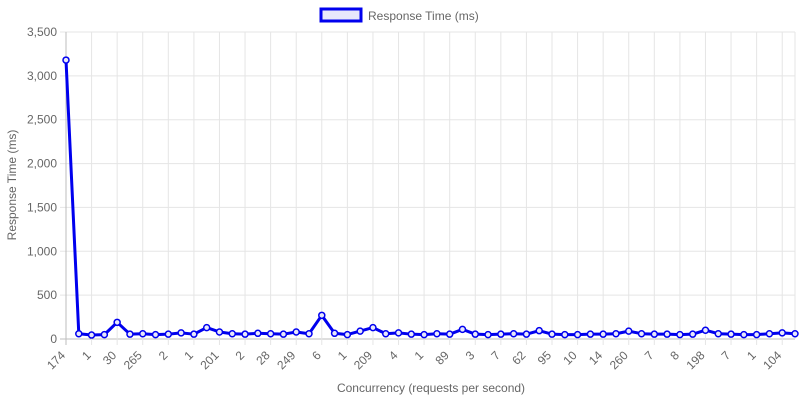 This screenshot has width=800, height=405. I want to click on y-tick-label: 1,000, so click(42, 251).